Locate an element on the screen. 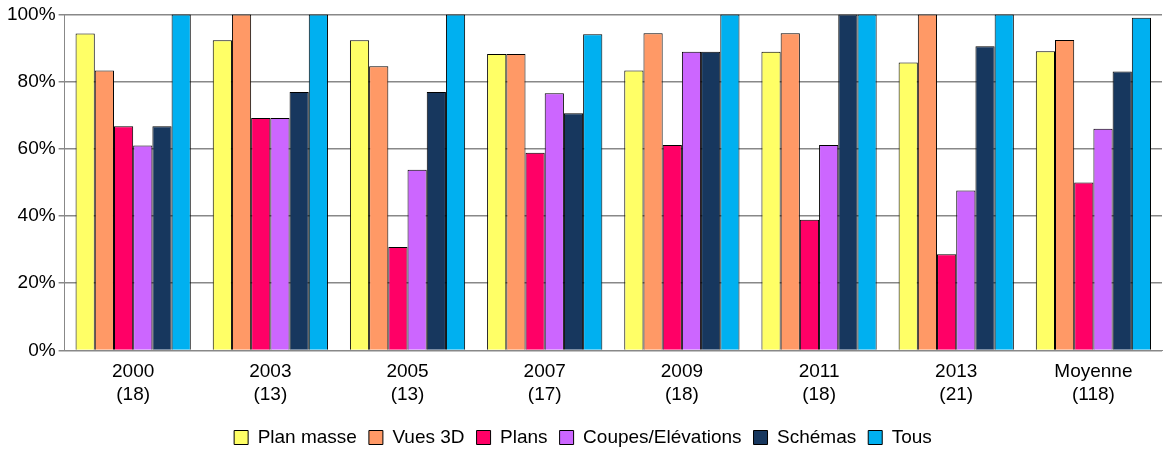  x-tick-label: 2011 (18) is located at coordinates (819, 382).